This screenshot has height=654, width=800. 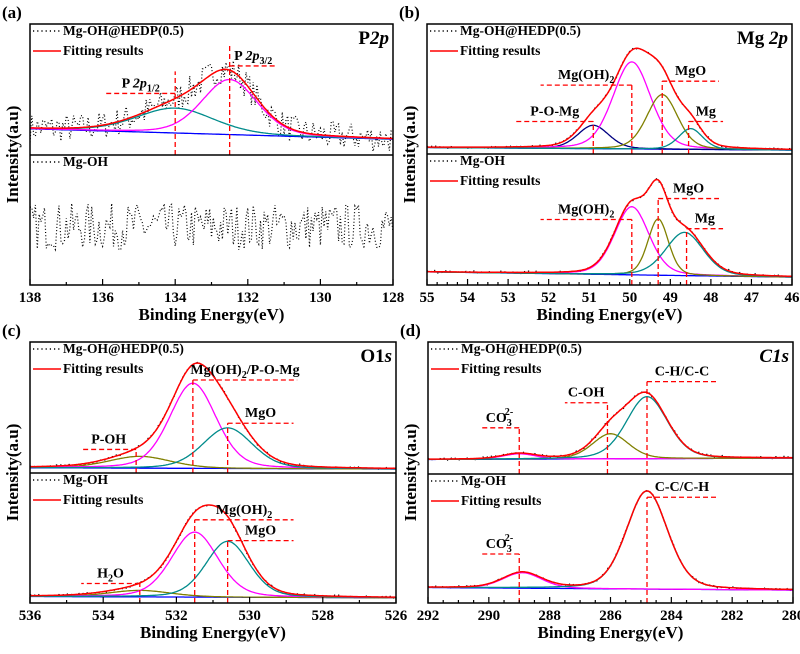 I want to click on spectrum-title-italic: s, so click(x=388, y=356).